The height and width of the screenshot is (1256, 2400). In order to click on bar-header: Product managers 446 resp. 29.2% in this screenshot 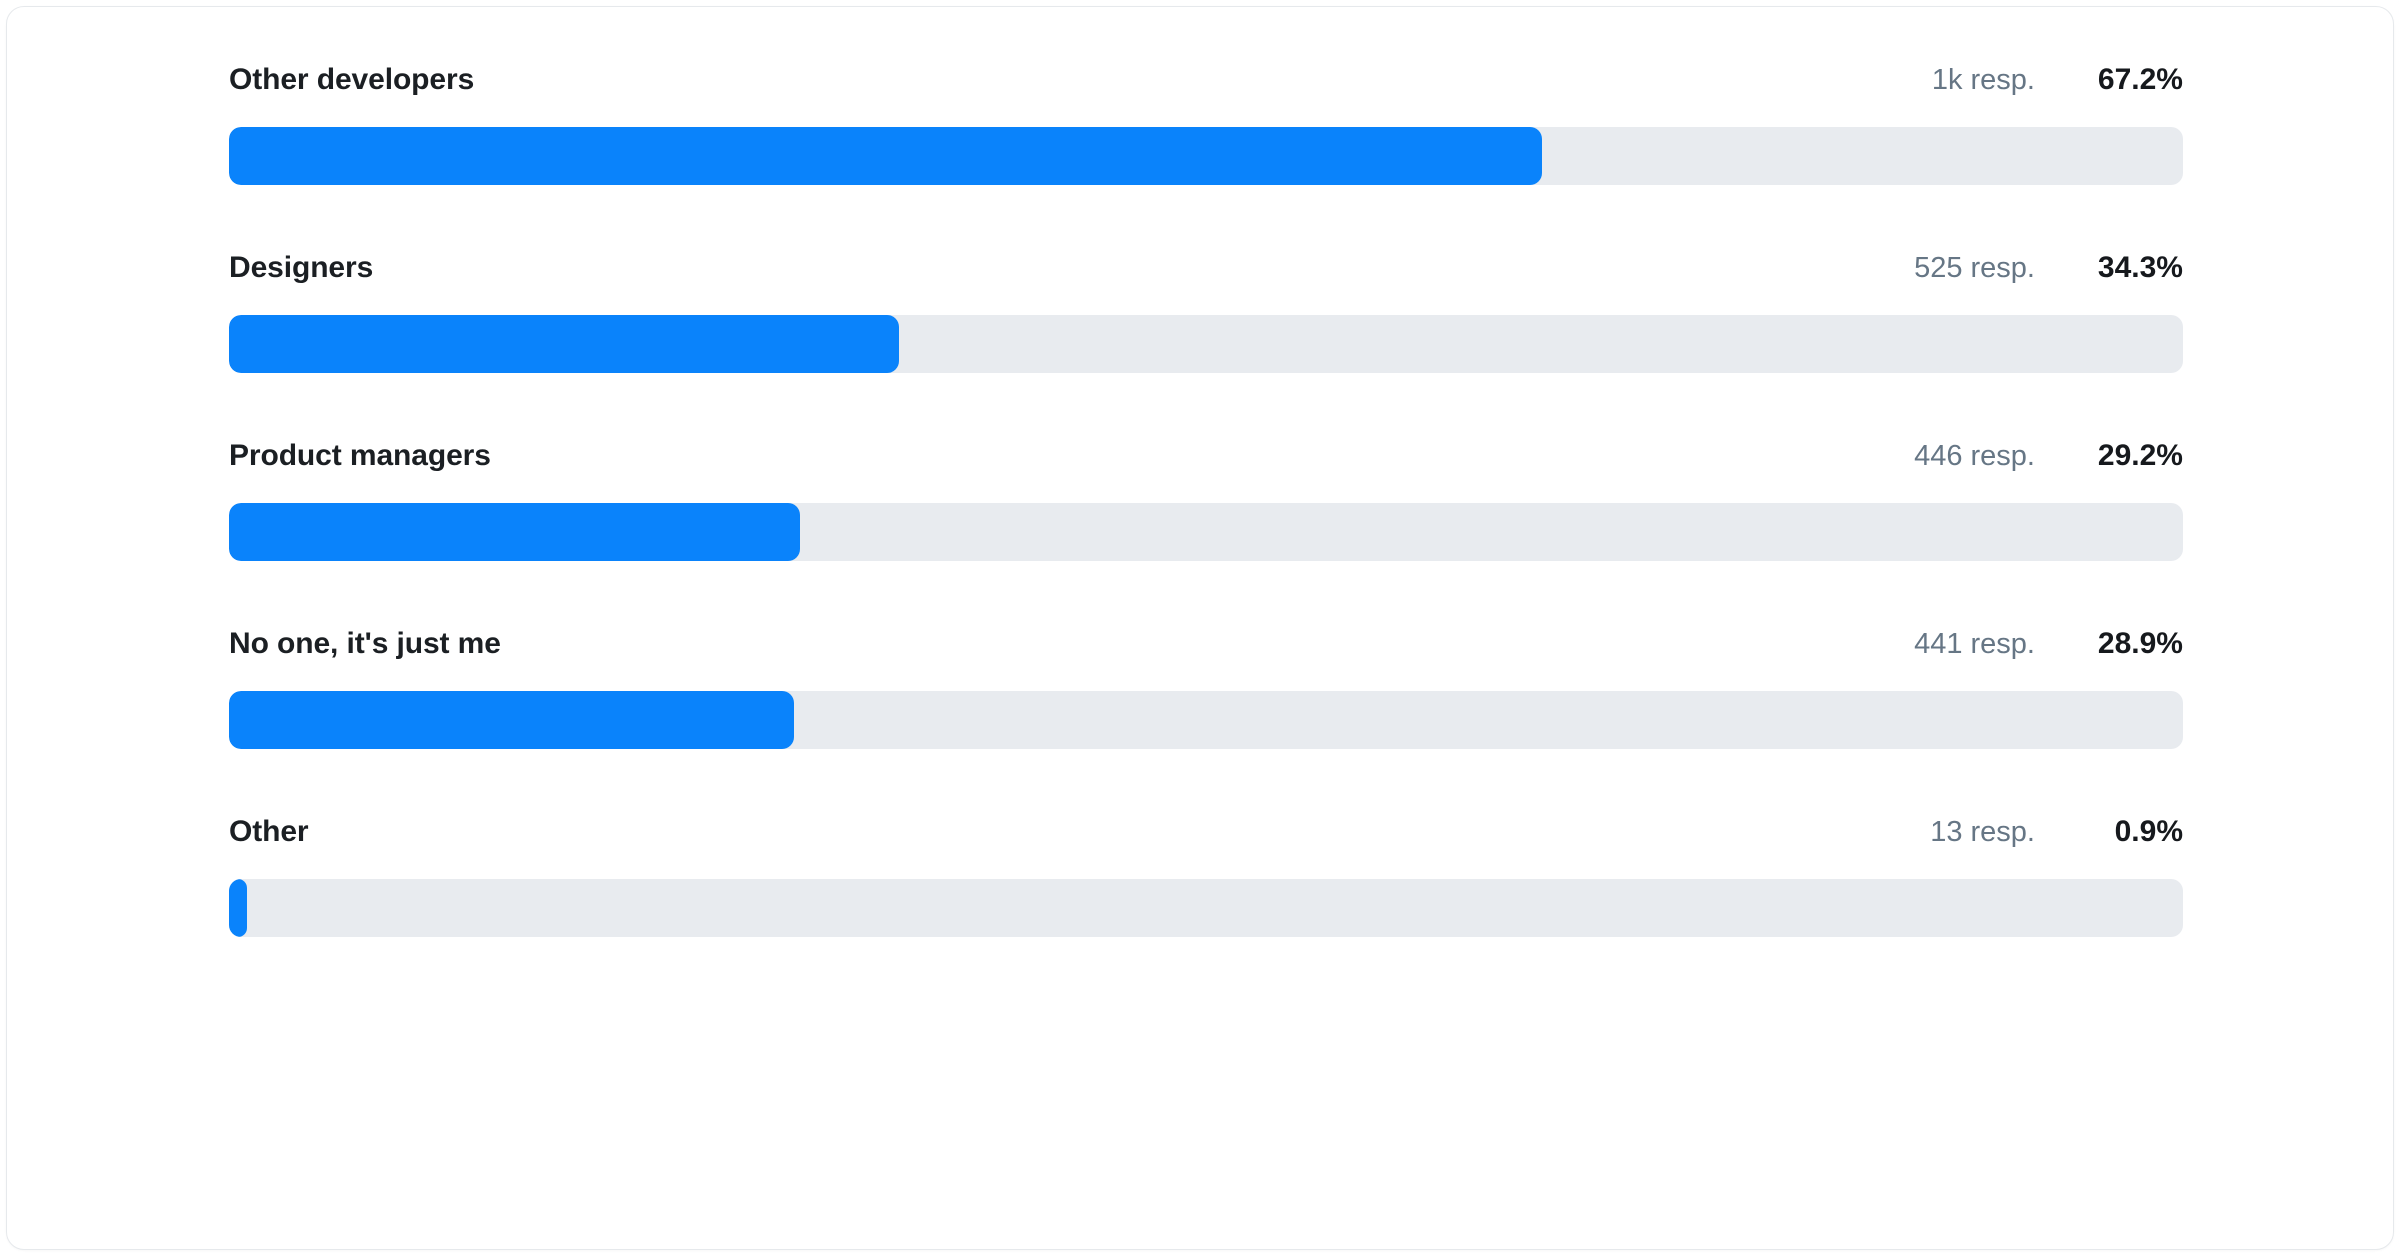, I will do `click(1206, 459)`.